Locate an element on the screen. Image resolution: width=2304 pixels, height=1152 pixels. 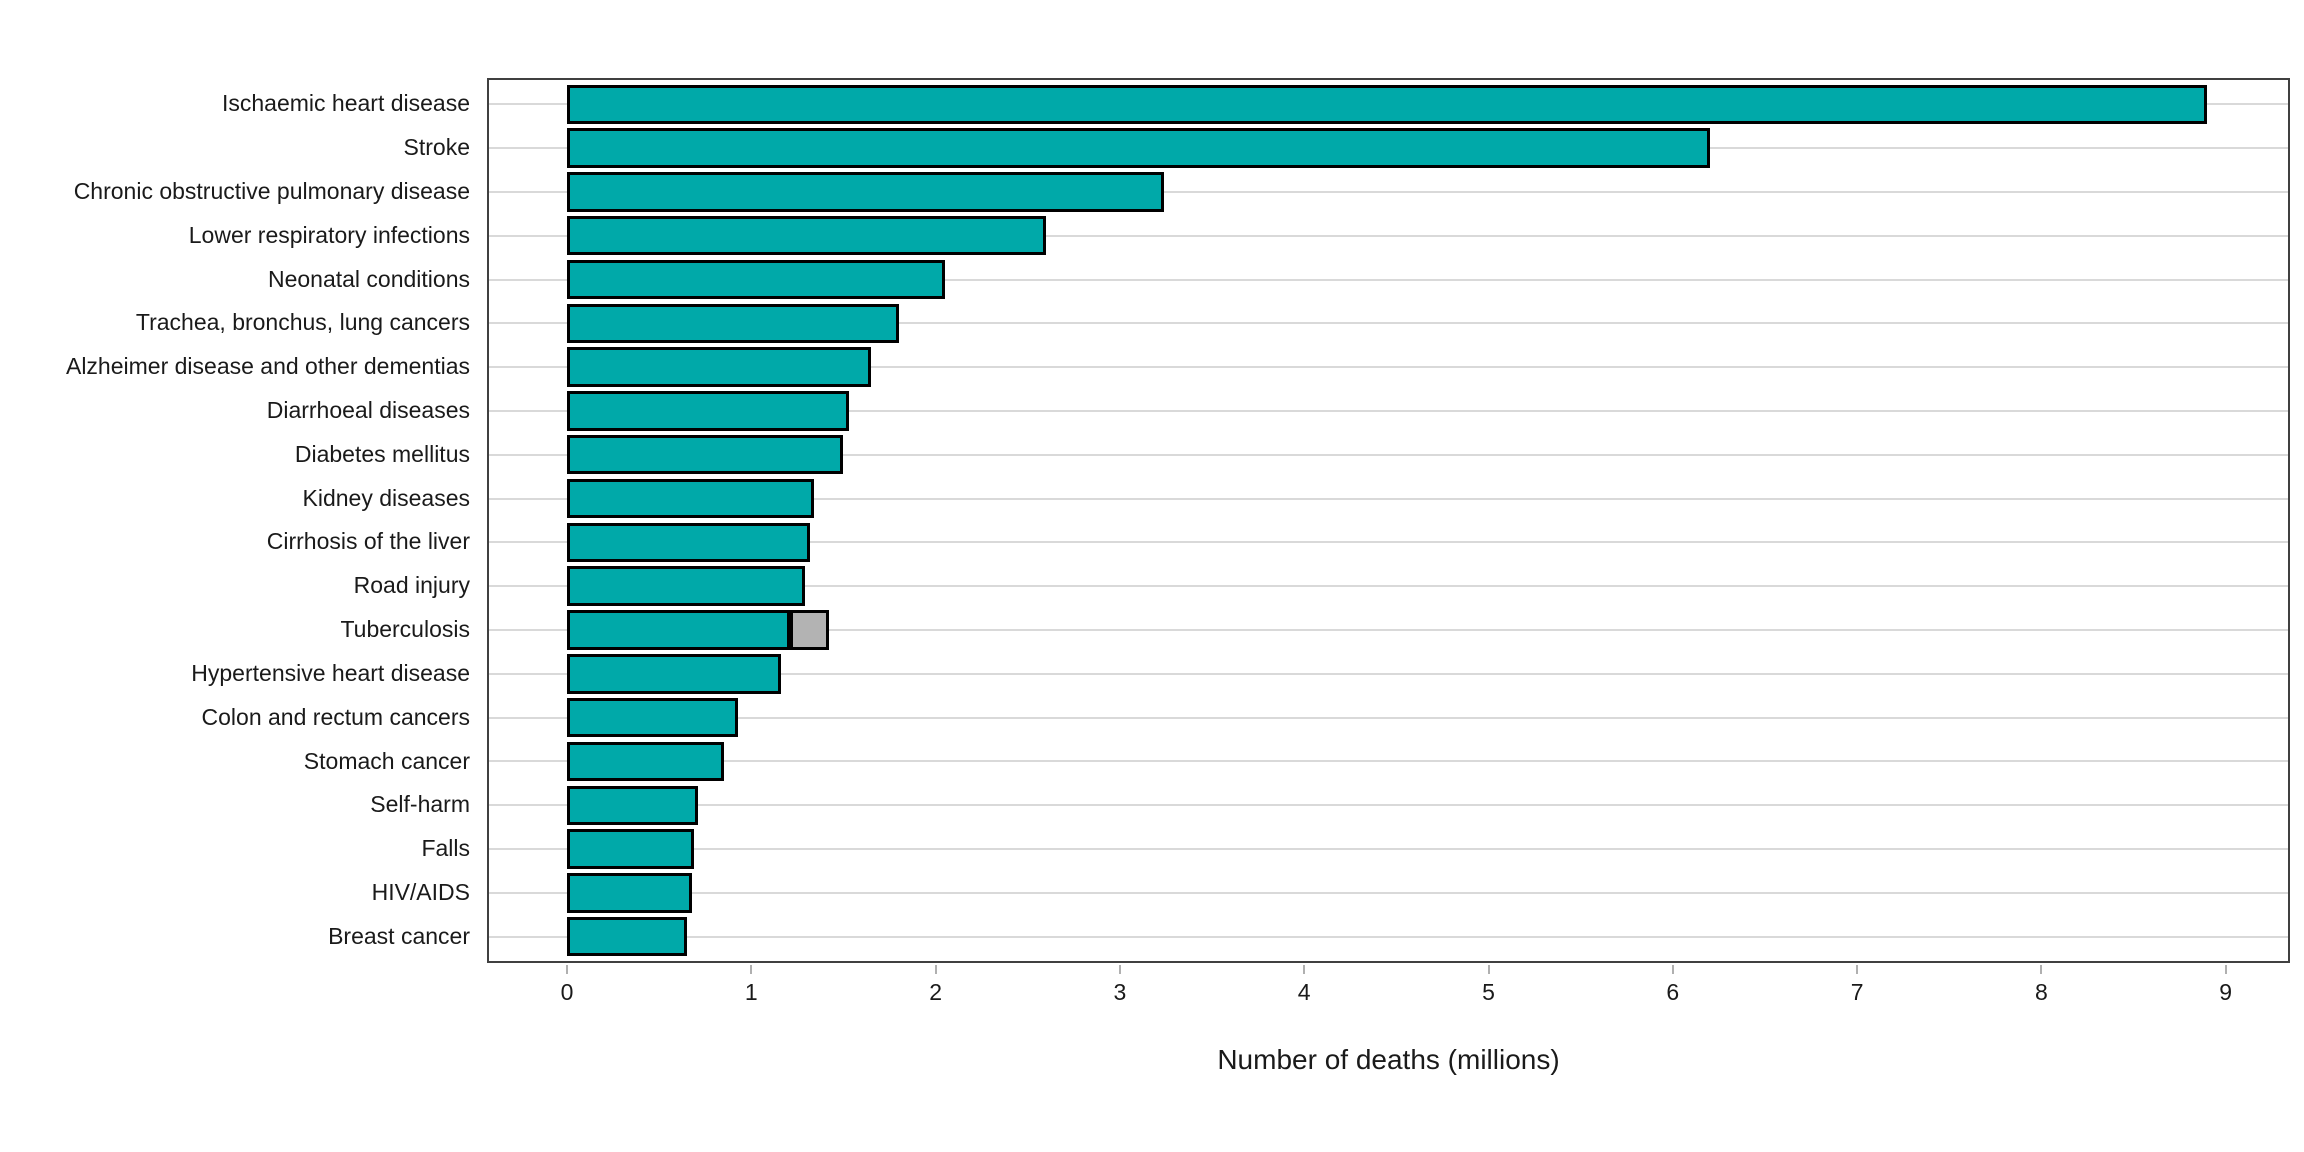
bar-trachea-bronchus-lung-cancers is located at coordinates (733, 323).